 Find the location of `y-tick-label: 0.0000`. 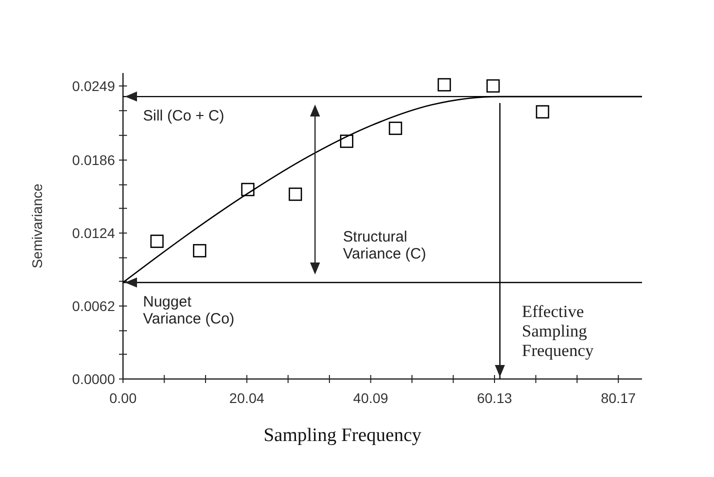

y-tick-label: 0.0000 is located at coordinates (94, 379).